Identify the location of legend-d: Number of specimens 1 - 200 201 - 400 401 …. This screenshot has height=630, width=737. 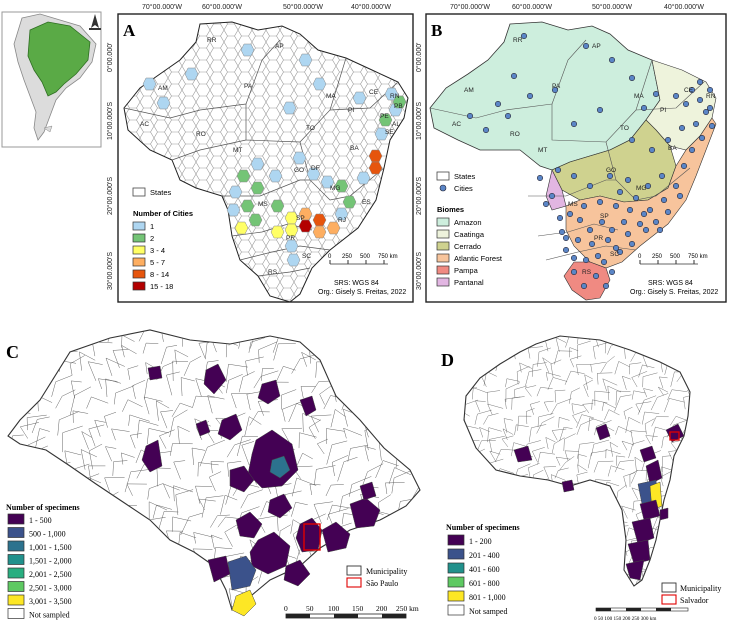
(483, 569).